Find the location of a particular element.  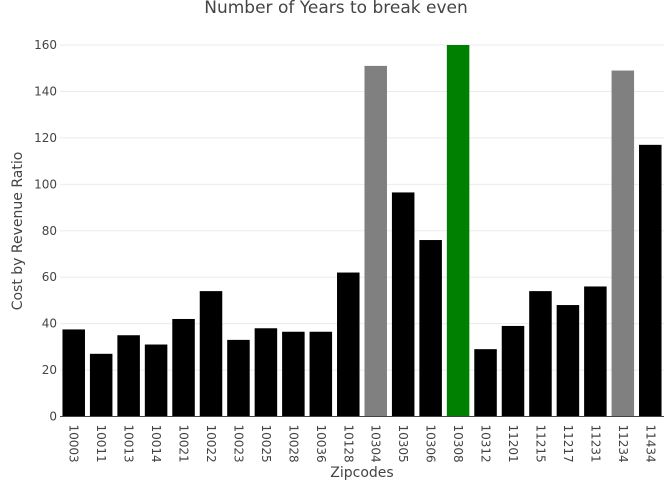

x-tick-label: 10021 is located at coordinates (184, 444).